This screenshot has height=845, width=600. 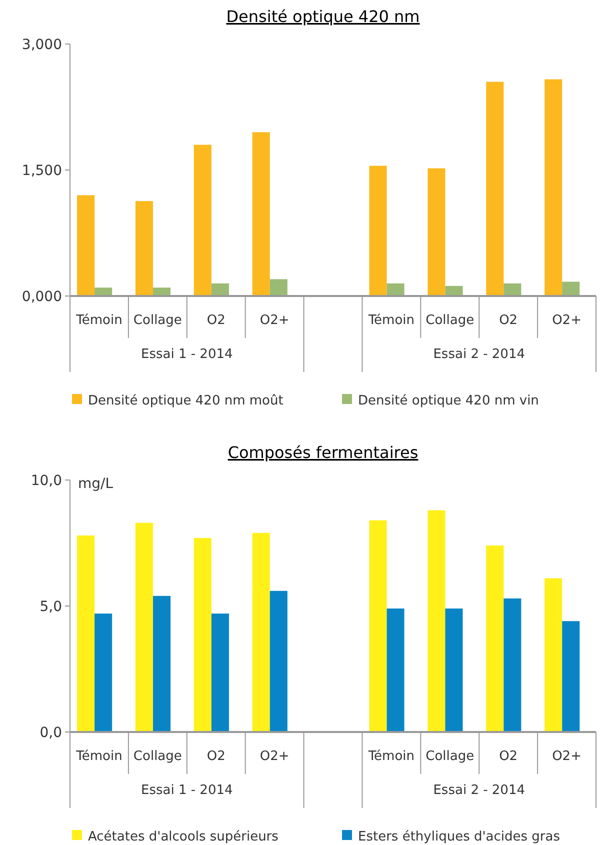 I want to click on y-tick-label: 10,0, so click(x=46, y=480).